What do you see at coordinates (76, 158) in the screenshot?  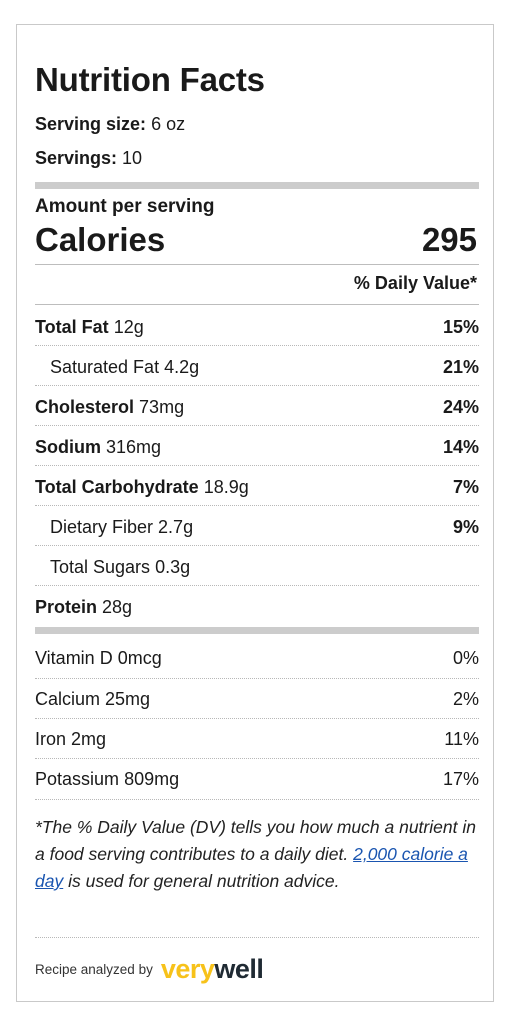 I see `servings-label: Servings:` at bounding box center [76, 158].